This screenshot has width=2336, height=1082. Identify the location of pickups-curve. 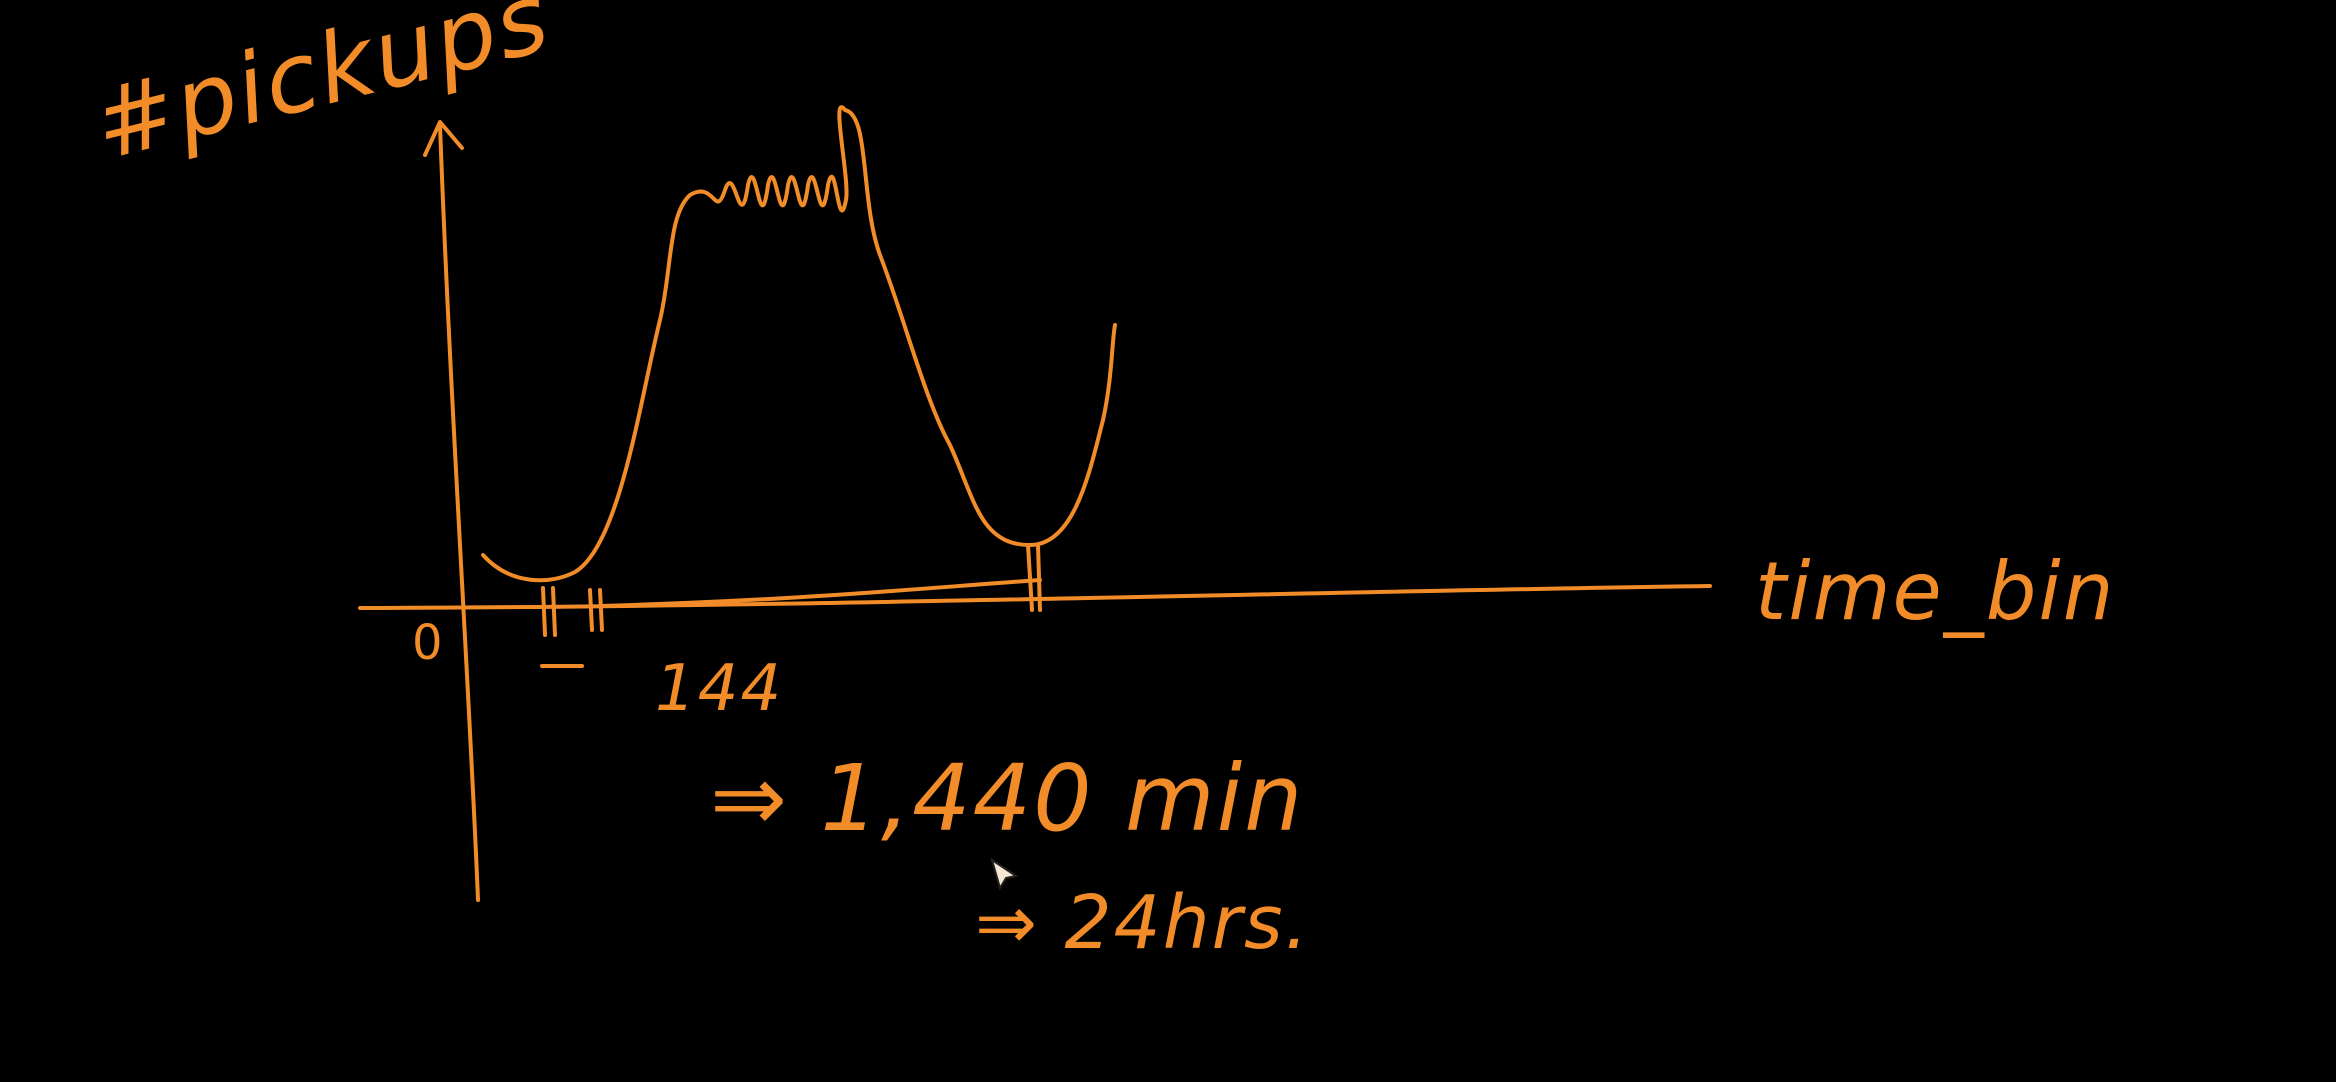
(799, 344).